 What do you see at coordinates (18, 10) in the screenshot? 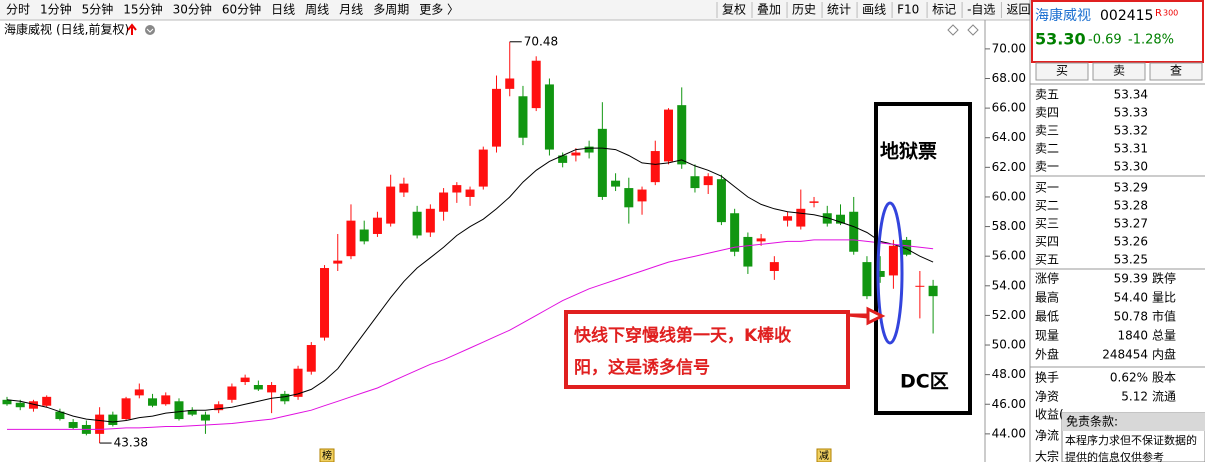
I see `toolbar-tab: 分时` at bounding box center [18, 10].